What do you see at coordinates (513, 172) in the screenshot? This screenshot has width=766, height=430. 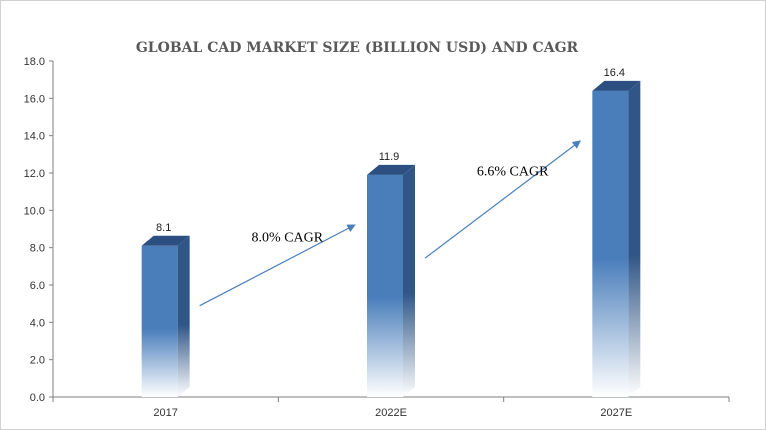 I see `cagr-label: 6.6% CAGR` at bounding box center [513, 172].